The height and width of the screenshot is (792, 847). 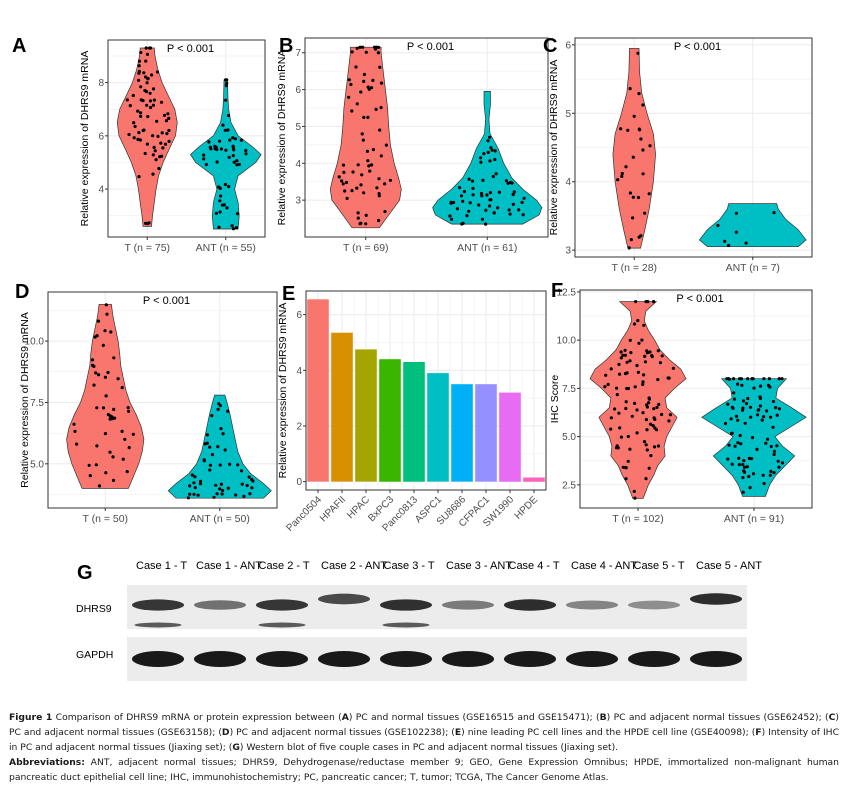 I want to click on points-t, so click(x=148, y=136).